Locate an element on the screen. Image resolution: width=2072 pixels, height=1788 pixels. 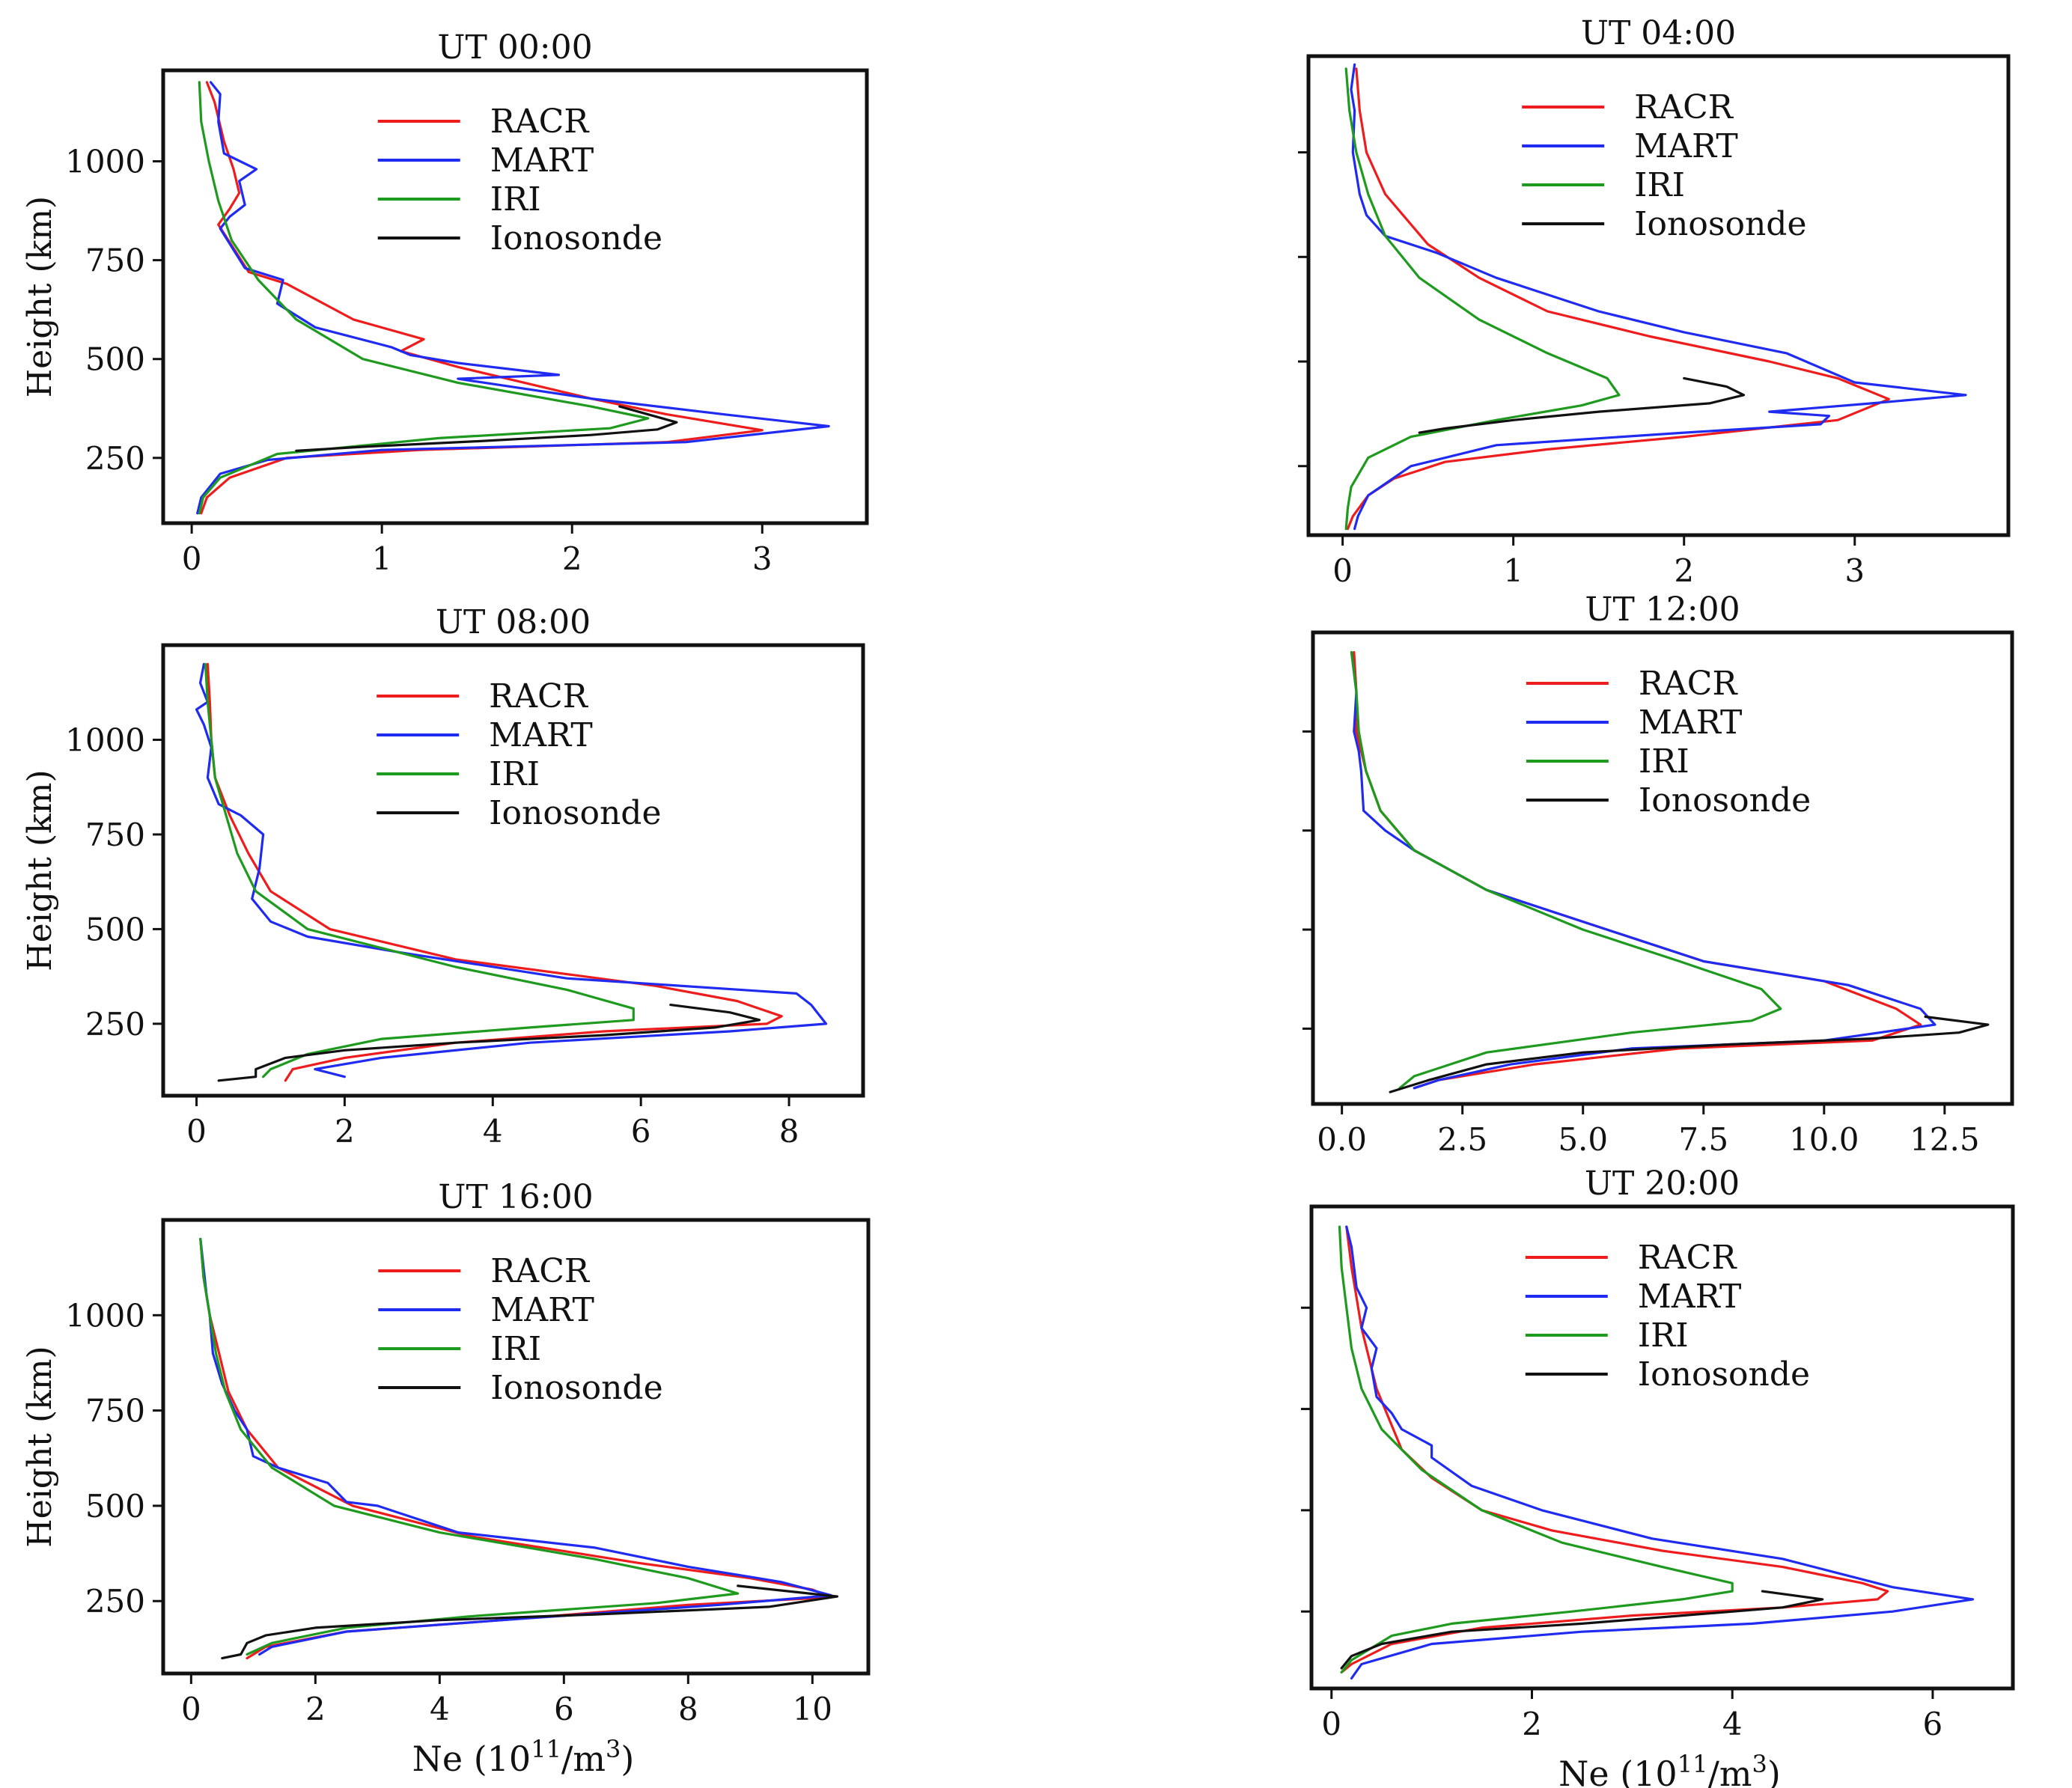
chart-title: UT 04:00 is located at coordinates (1658, 33).